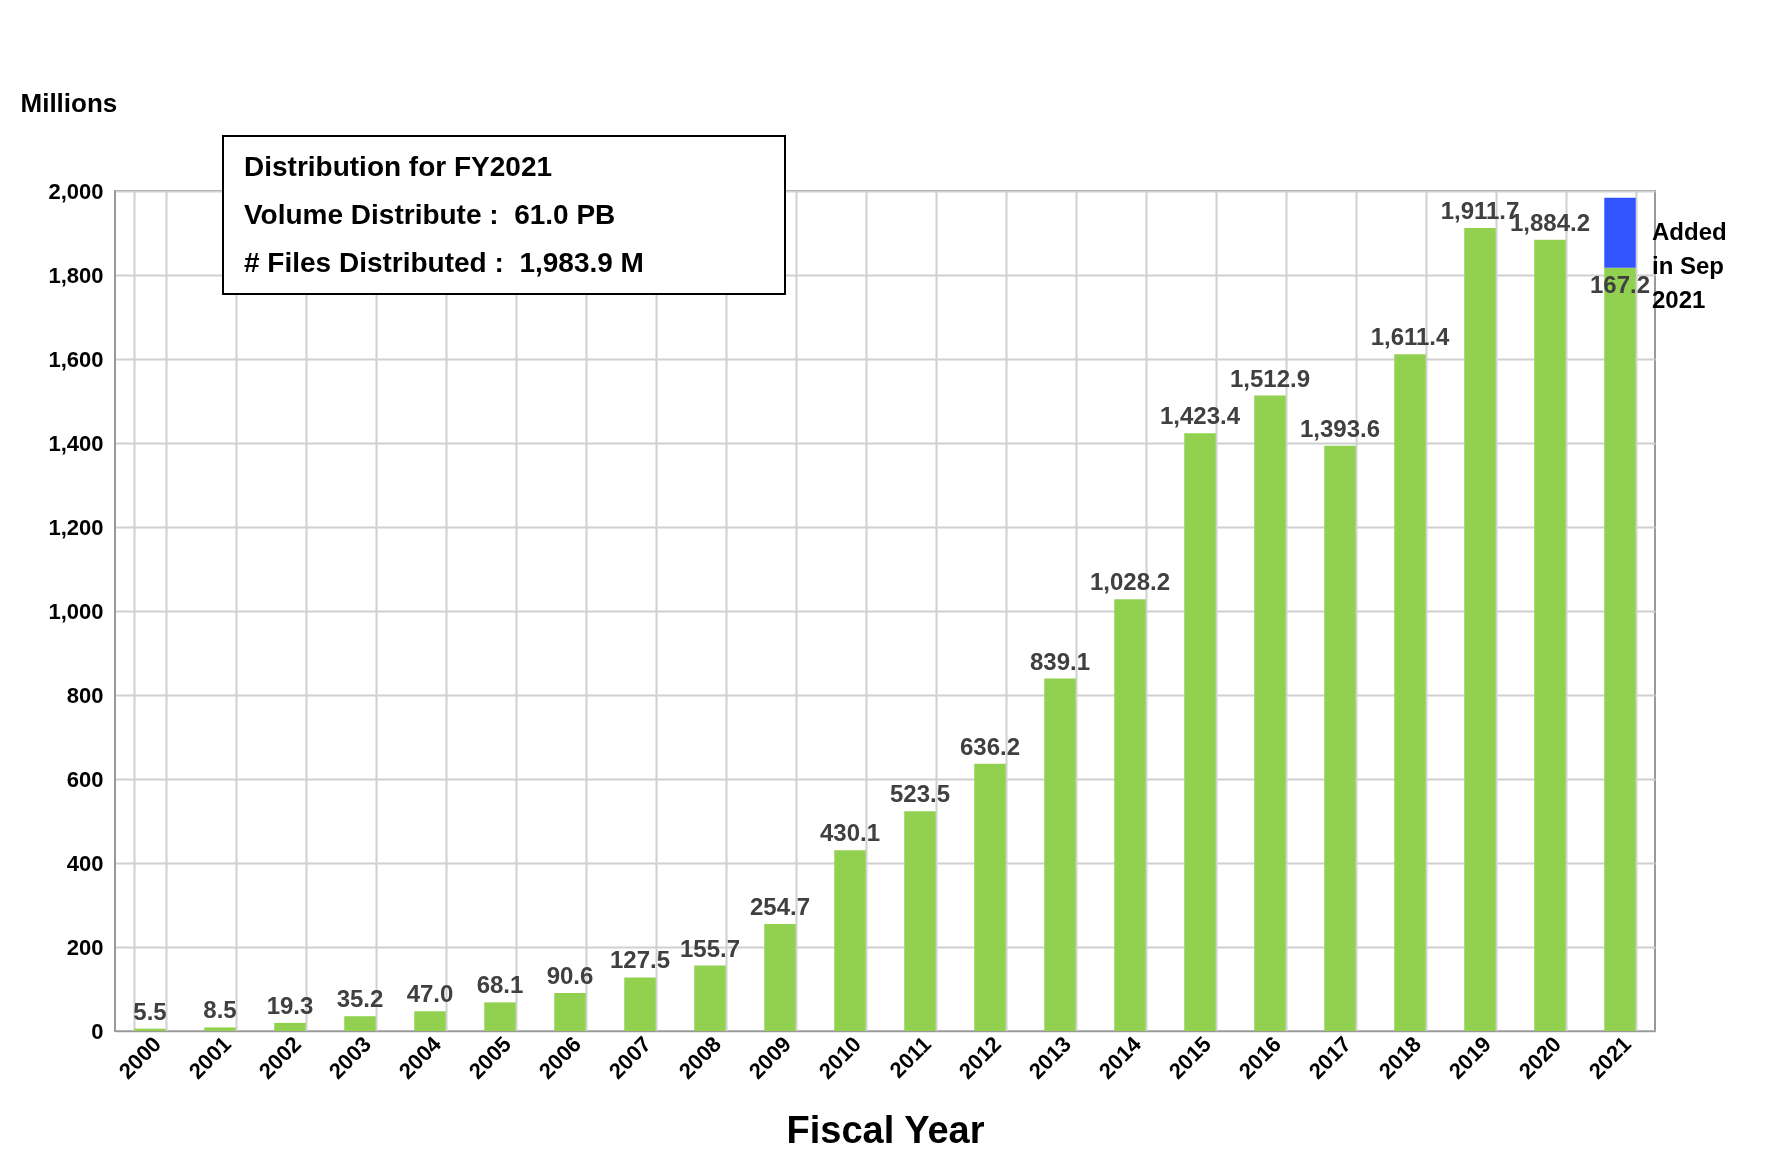 The height and width of the screenshot is (1169, 1782). Describe the element at coordinates (444, 263) in the screenshot. I see `annotation: # Files Distributed : 1,983.9 M` at that location.